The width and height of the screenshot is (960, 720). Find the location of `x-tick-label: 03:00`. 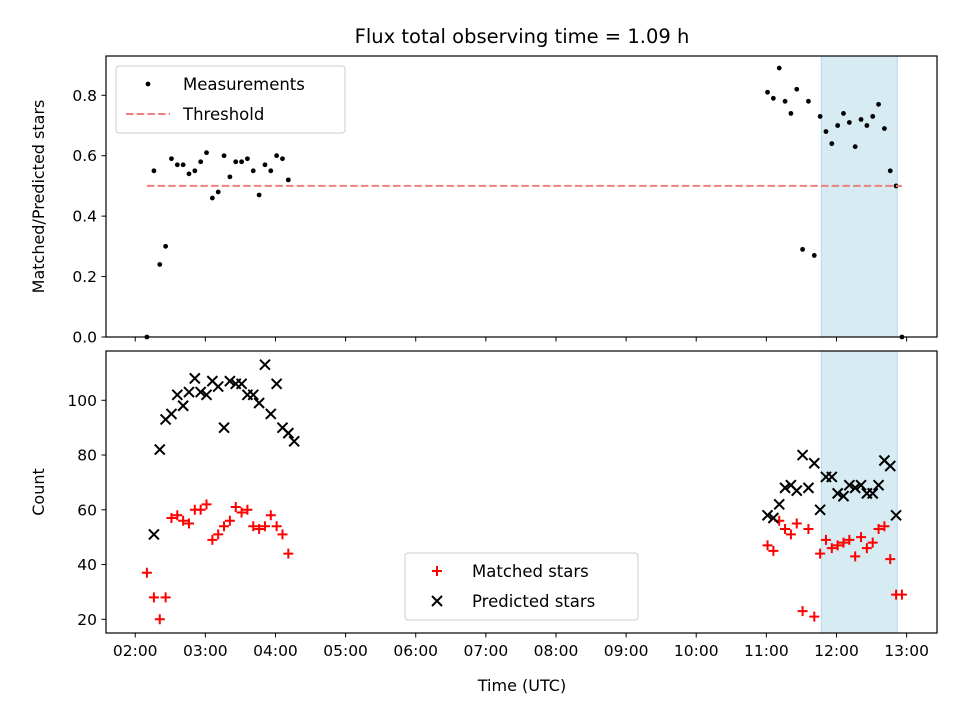

x-tick-label: 03:00 is located at coordinates (205, 651).